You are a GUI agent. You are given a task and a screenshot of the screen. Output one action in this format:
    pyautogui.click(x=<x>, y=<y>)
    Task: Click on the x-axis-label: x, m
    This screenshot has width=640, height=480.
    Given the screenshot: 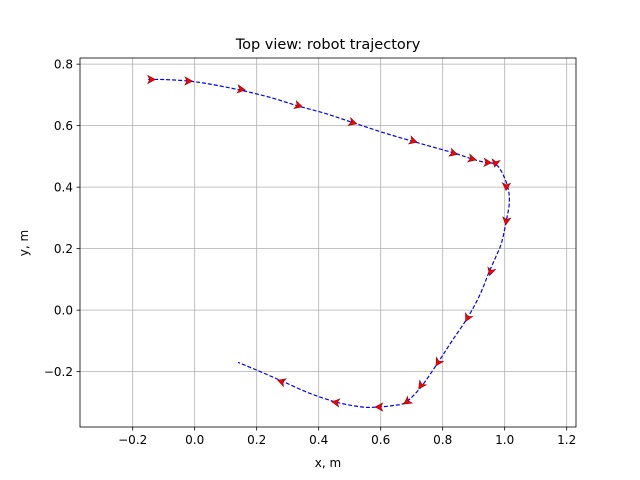 What is the action you would take?
    pyautogui.click(x=328, y=463)
    